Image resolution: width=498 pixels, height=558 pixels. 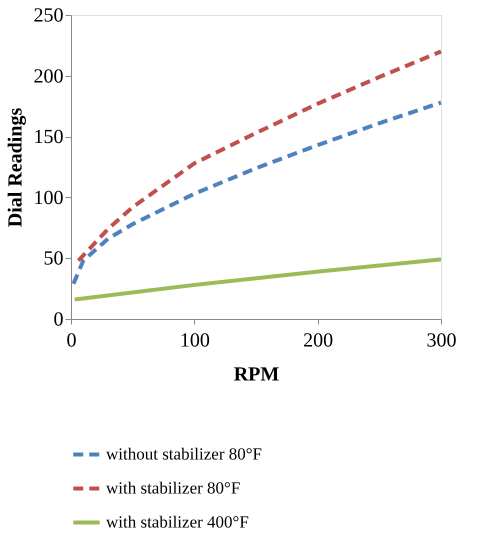 I want to click on y-axis-title: Dial Readings, so click(x=15, y=168).